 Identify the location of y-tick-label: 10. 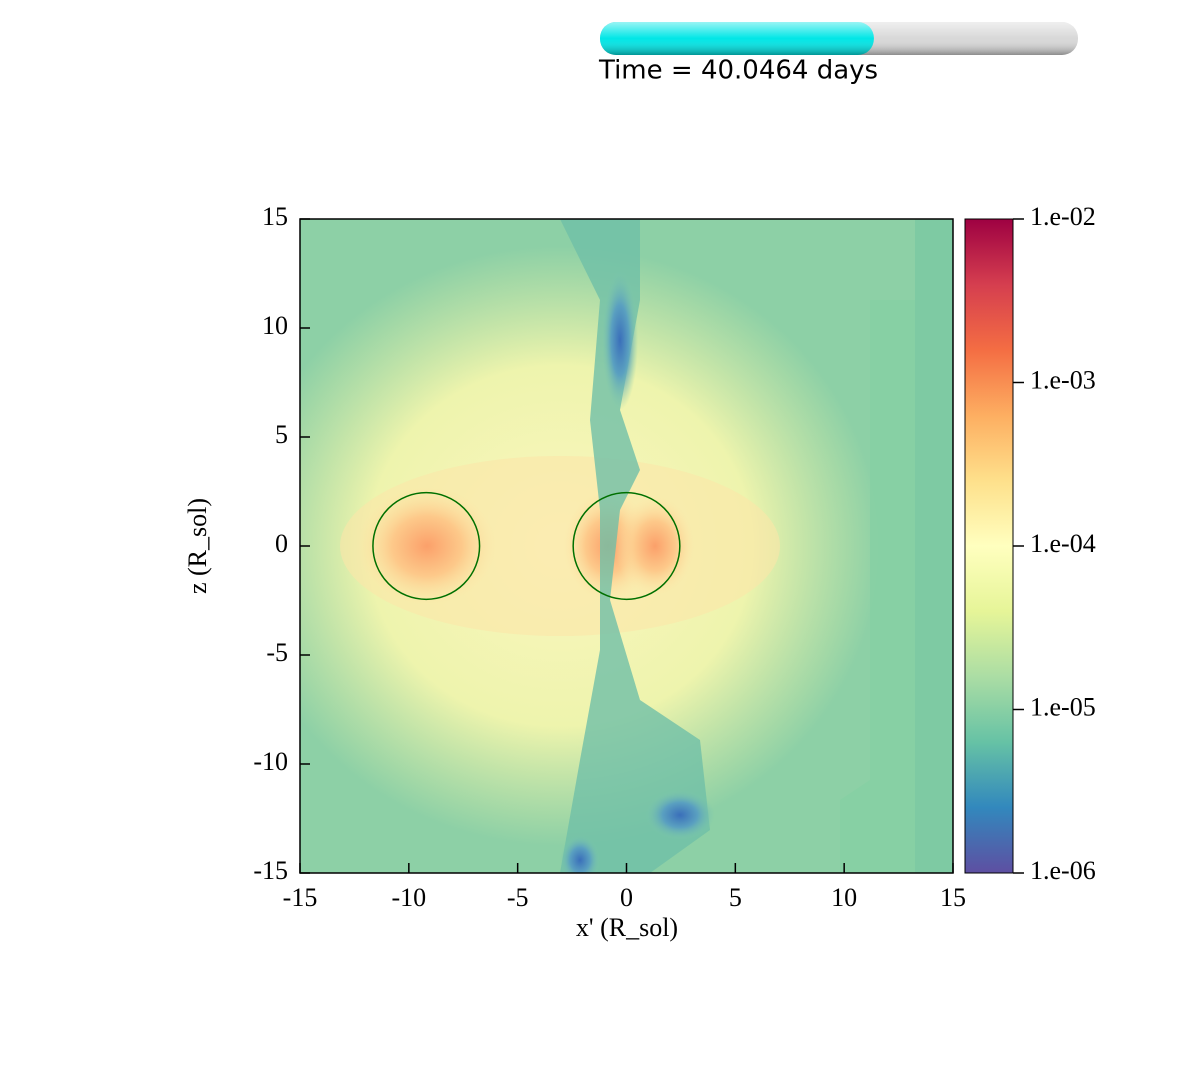
(275, 325).